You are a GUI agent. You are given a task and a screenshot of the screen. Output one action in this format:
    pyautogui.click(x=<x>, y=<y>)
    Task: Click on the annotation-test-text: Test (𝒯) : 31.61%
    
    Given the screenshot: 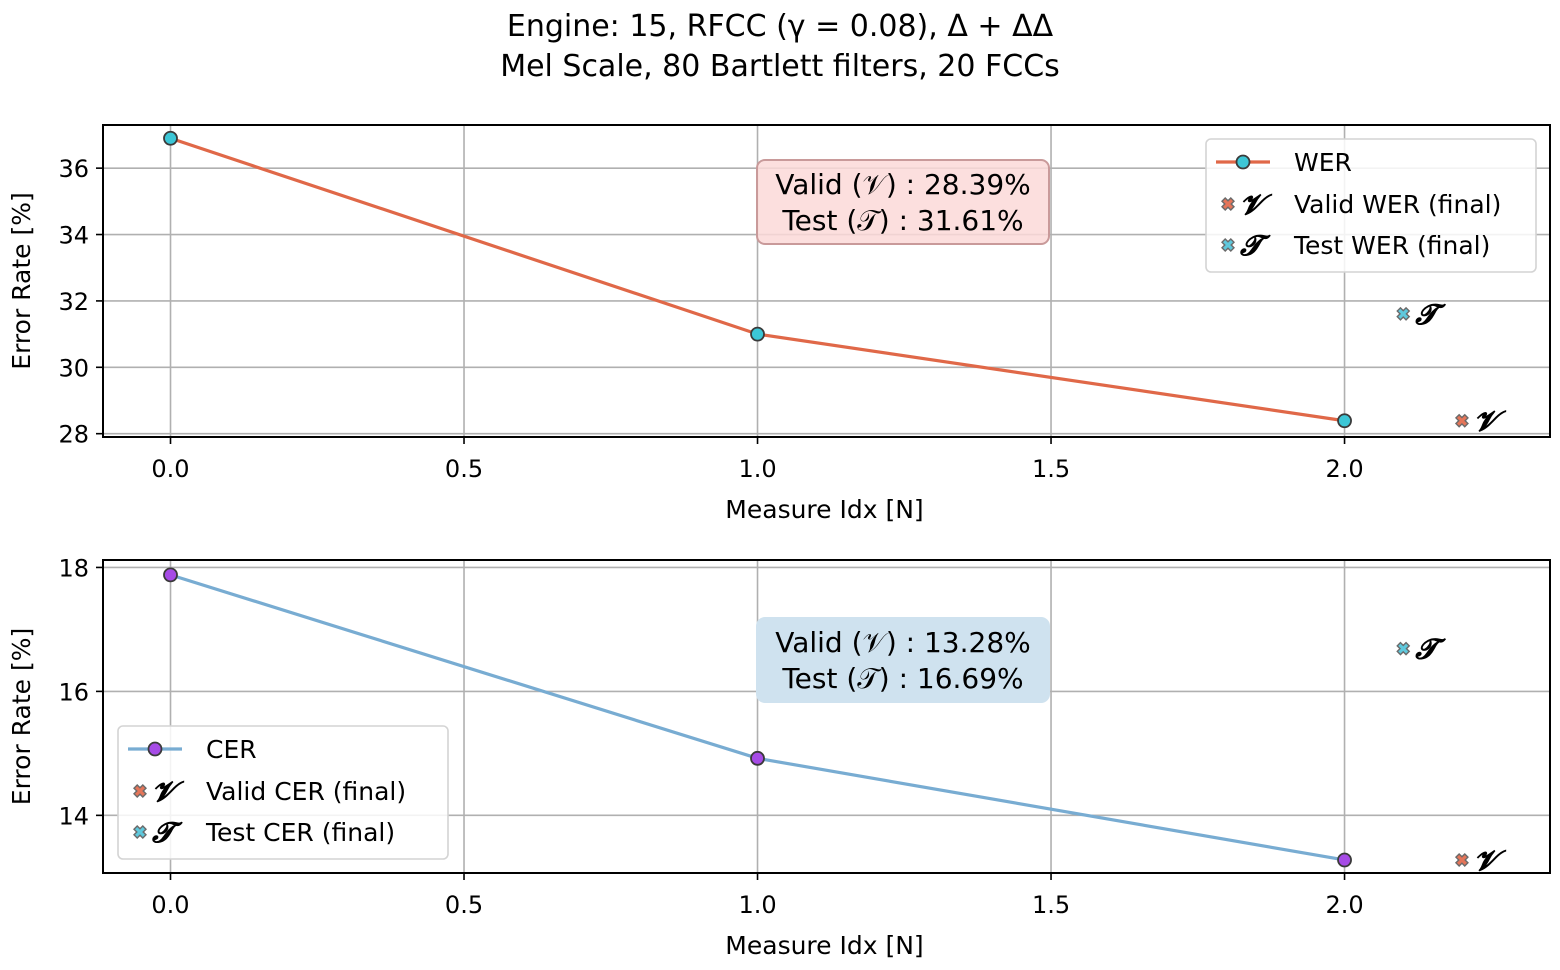 What is the action you would take?
    pyautogui.click(x=902, y=220)
    